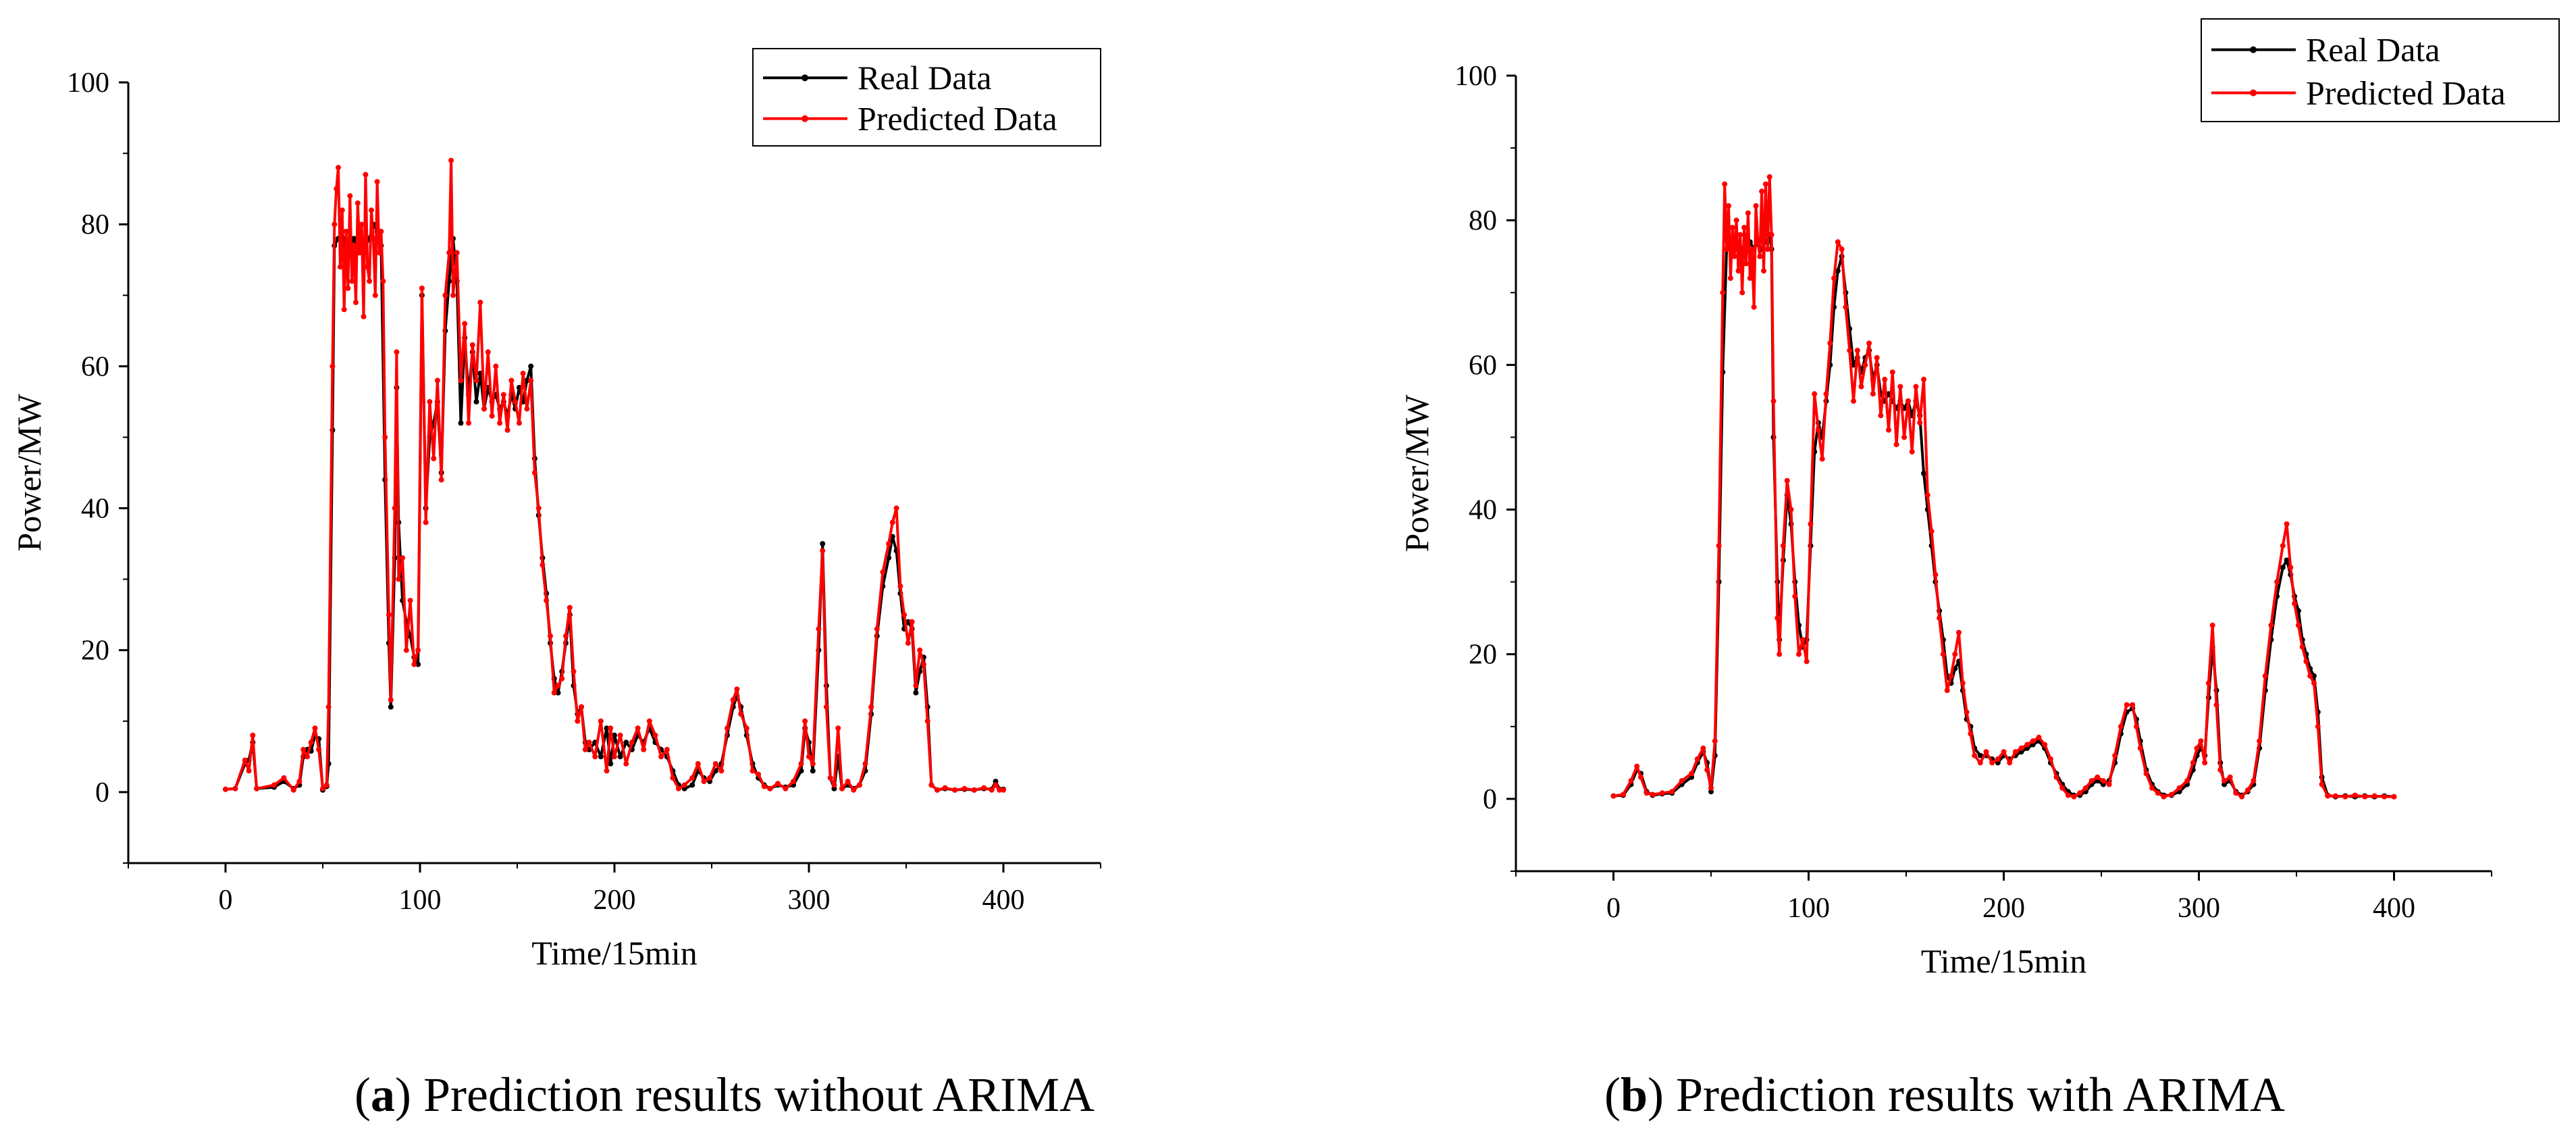 This screenshot has height=1142, width=2576. Describe the element at coordinates (95, 509) in the screenshot. I see `y-tick-label: 40` at that location.